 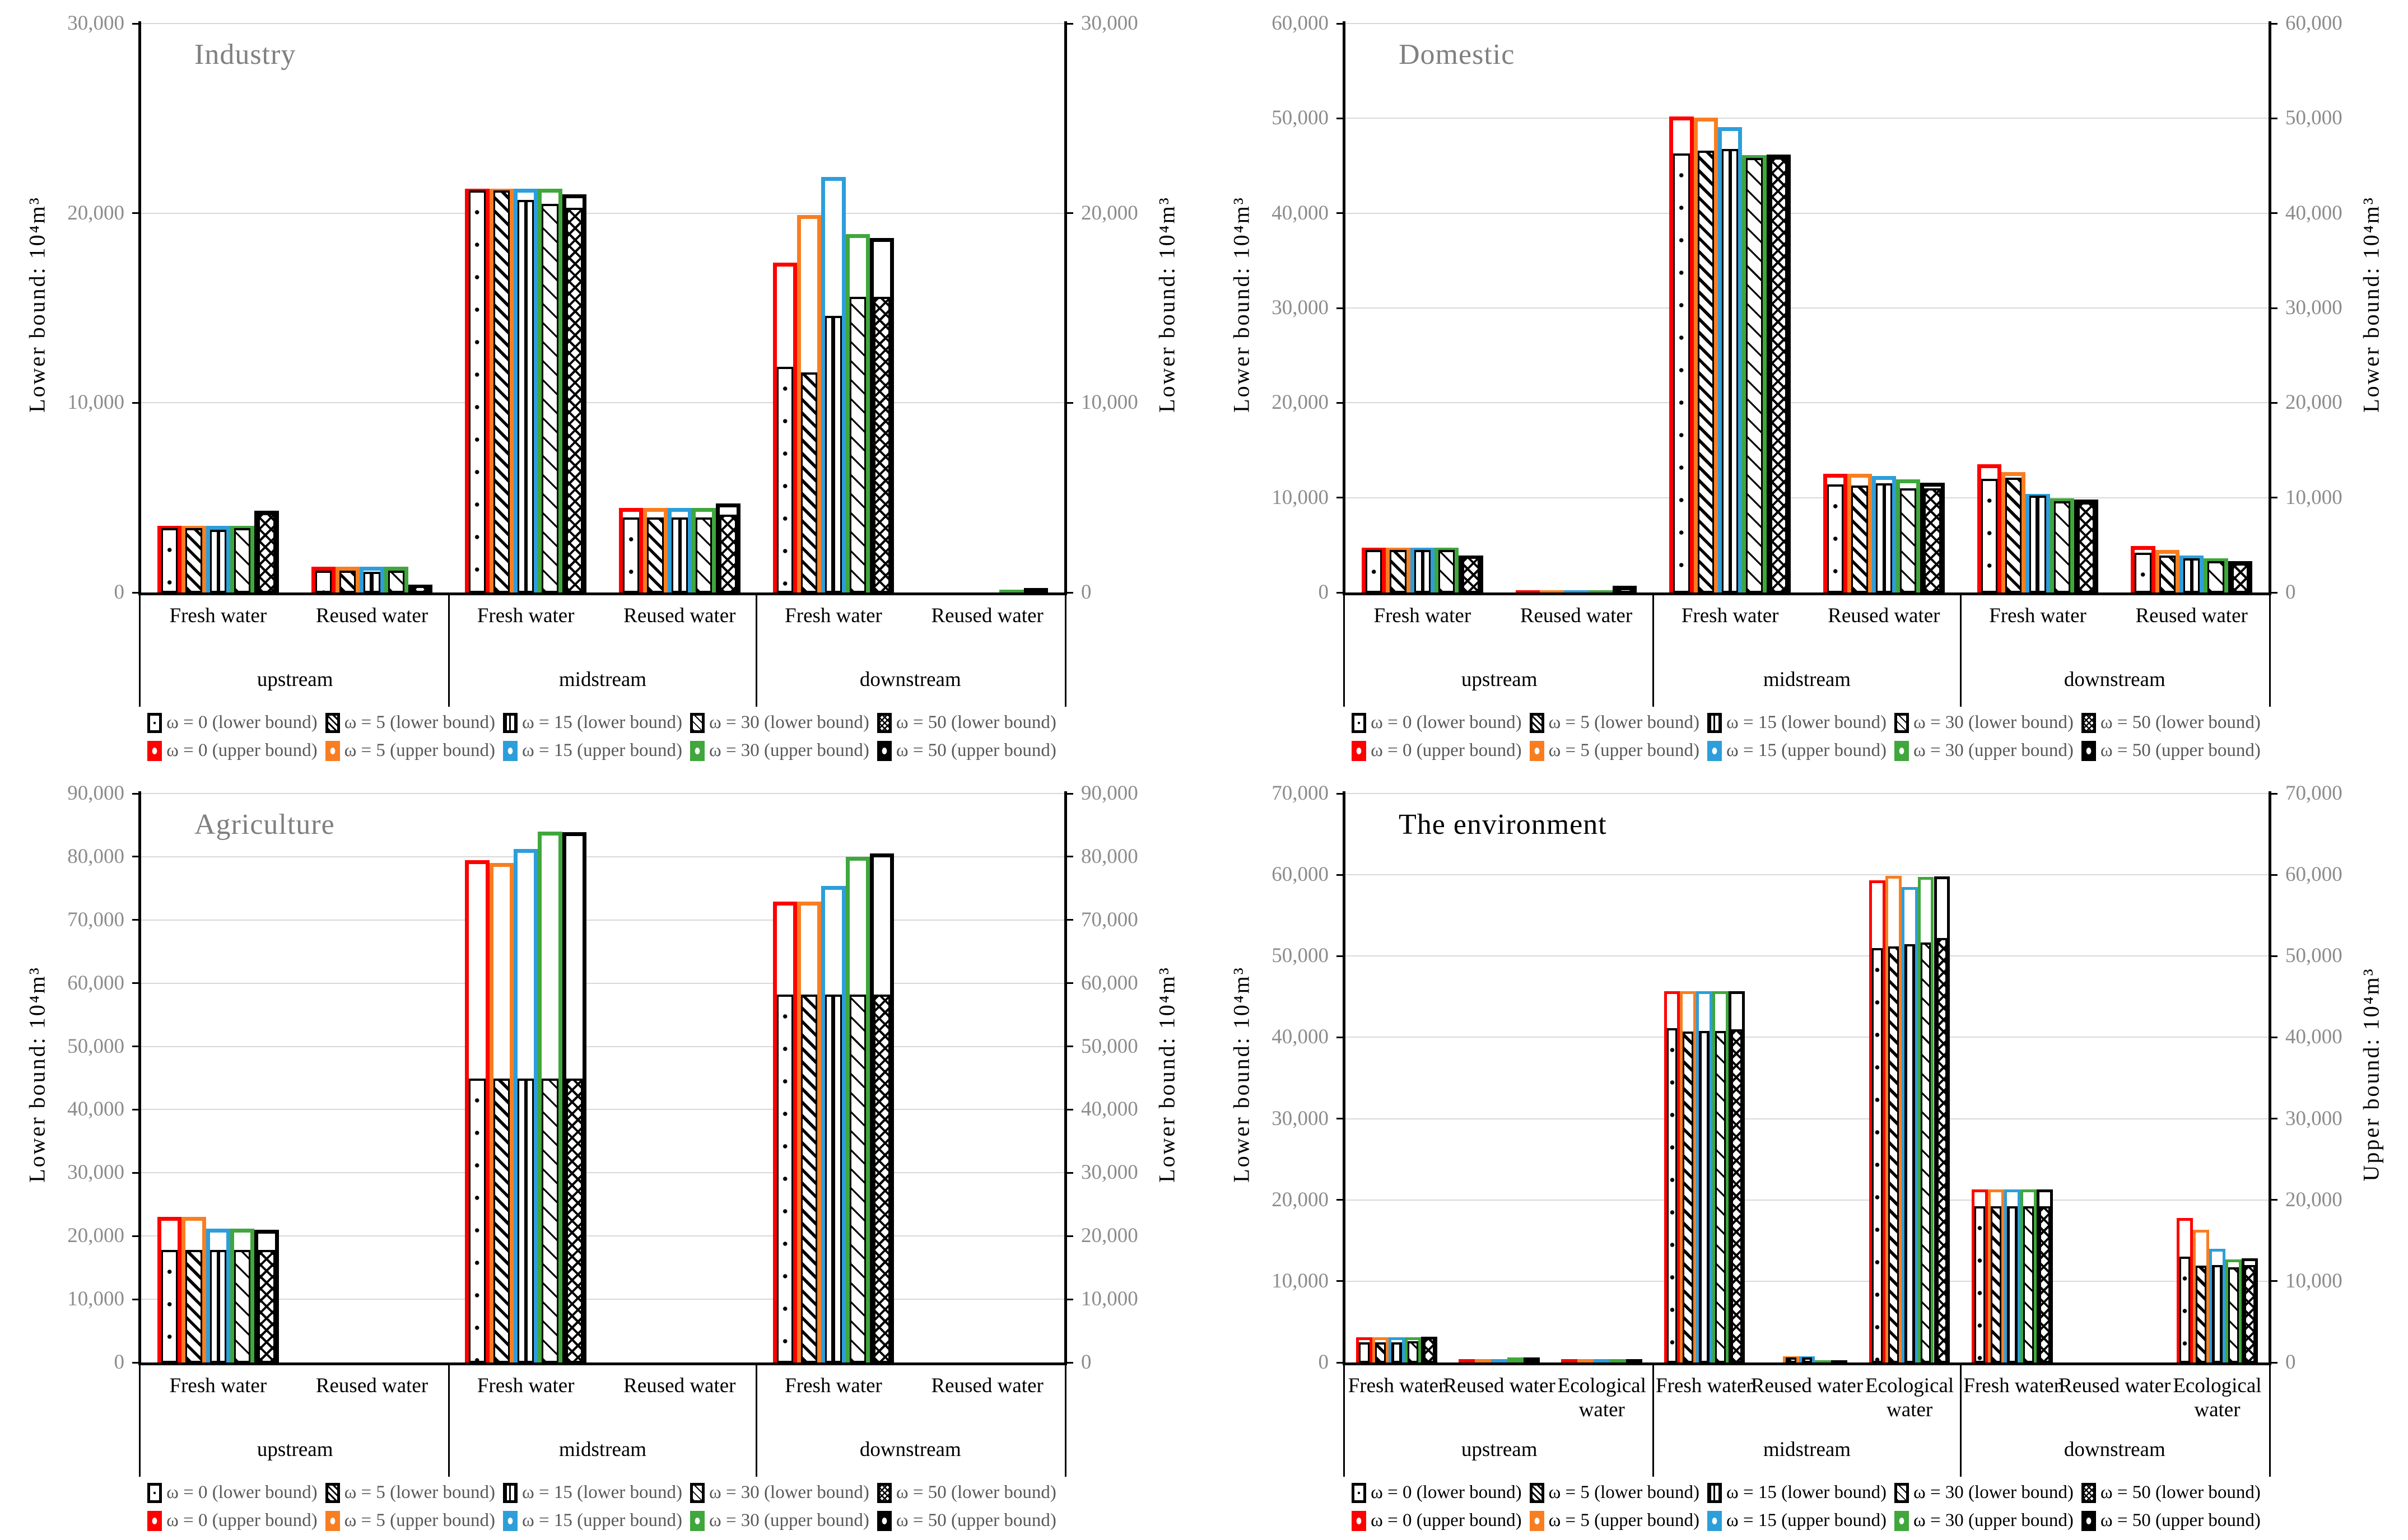 I want to click on y-tick-label-left: 80,000, so click(x=95, y=856).